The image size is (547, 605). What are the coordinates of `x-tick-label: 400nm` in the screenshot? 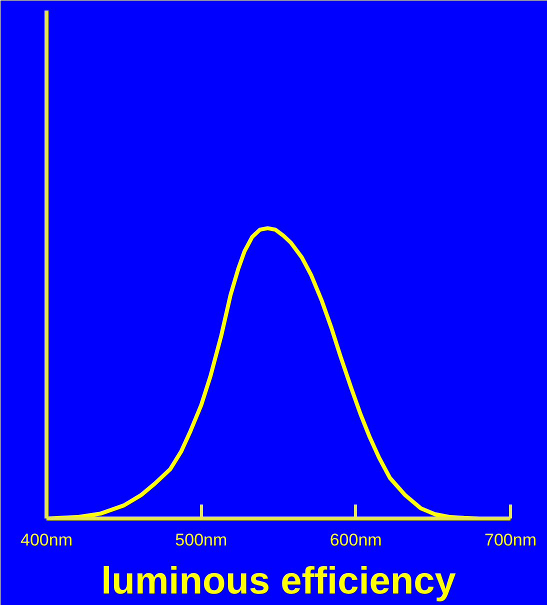 It's located at (46, 540).